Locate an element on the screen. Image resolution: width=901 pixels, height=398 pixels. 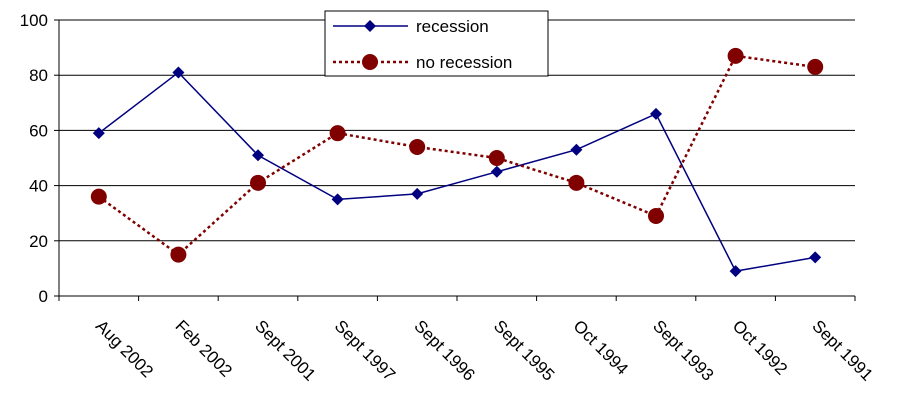
x-tick-label: Oct 1994 is located at coordinates (601, 347).